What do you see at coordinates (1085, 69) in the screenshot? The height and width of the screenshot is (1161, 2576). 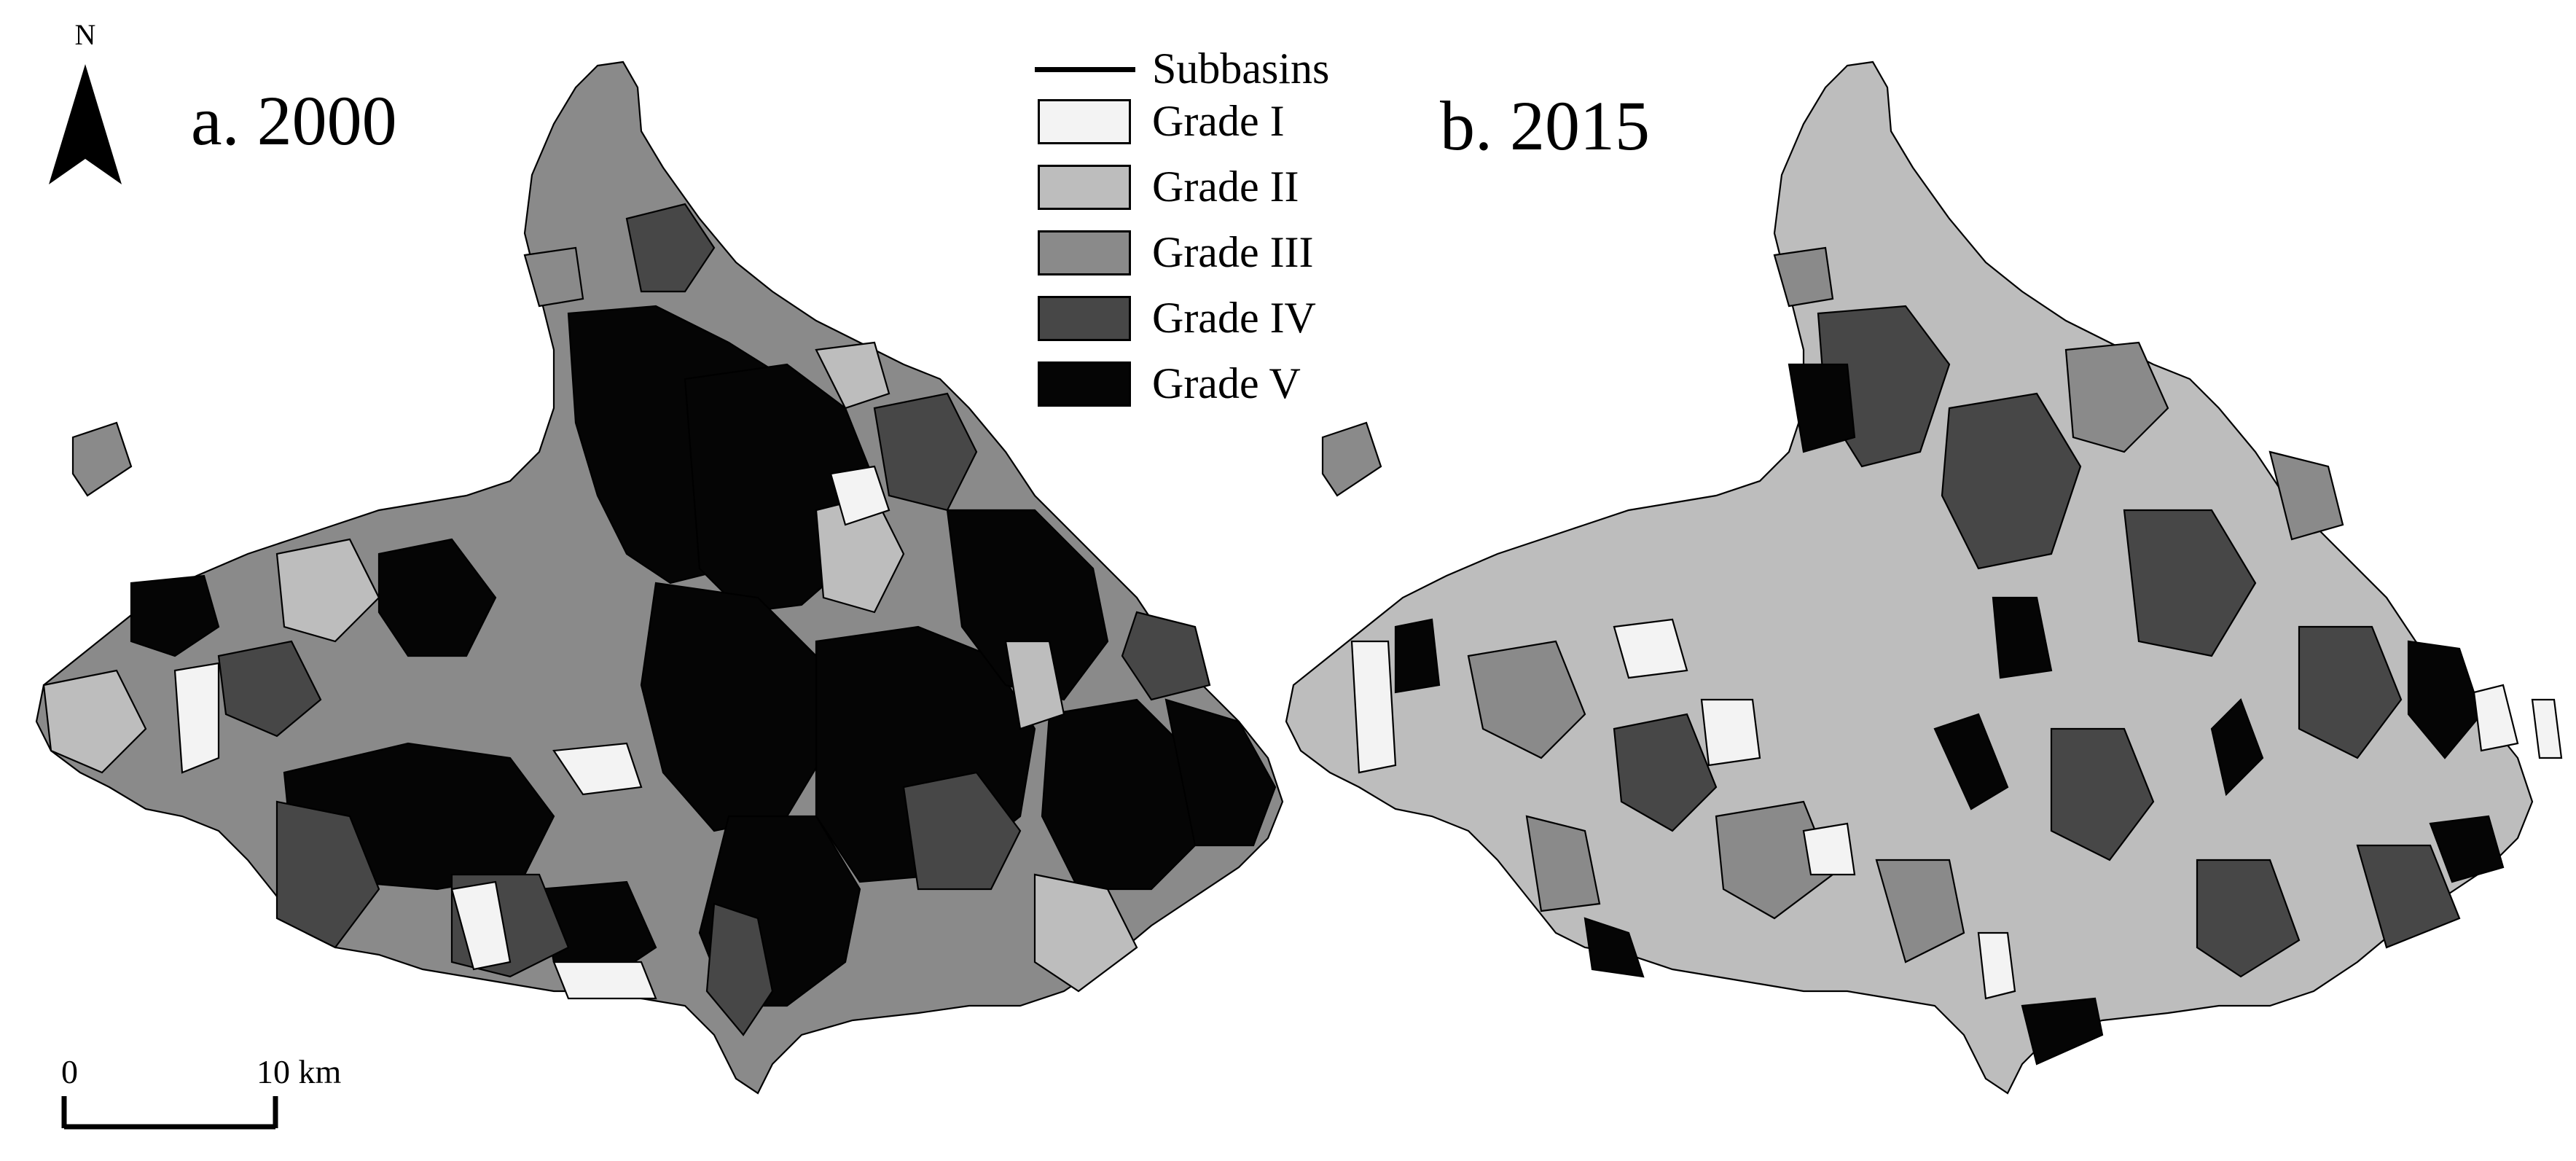 I see `legend-line-symbol` at bounding box center [1085, 69].